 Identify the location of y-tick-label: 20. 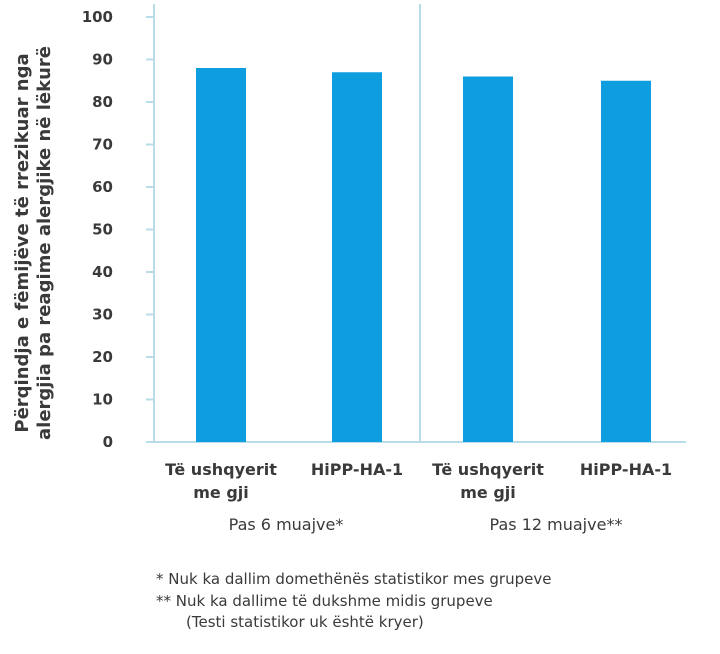
(102, 357).